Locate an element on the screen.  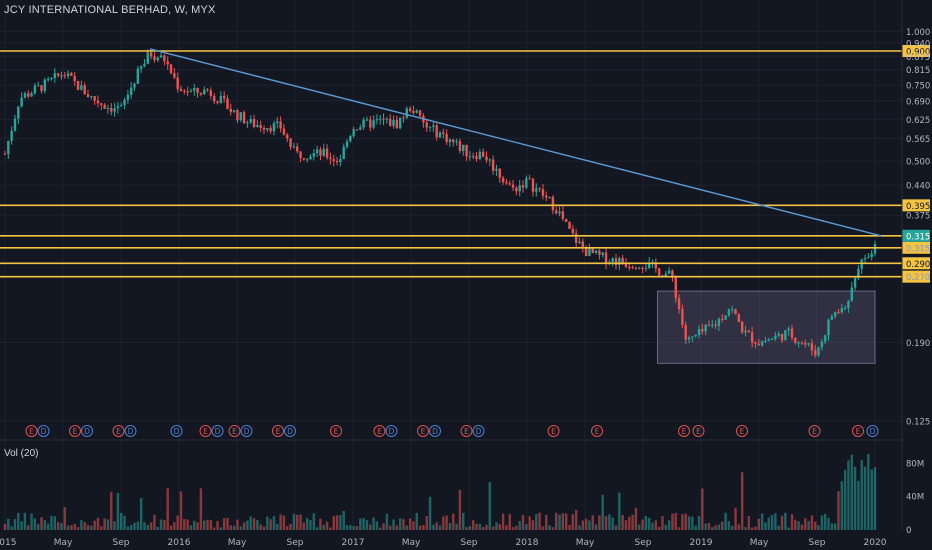
price-tick-label: 0.440 is located at coordinates (918, 187).